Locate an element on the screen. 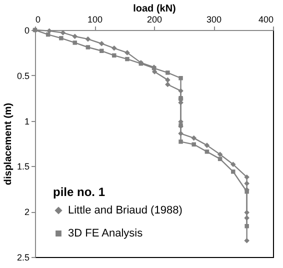  y-tick-label: 2.5 is located at coordinates (23, 257).